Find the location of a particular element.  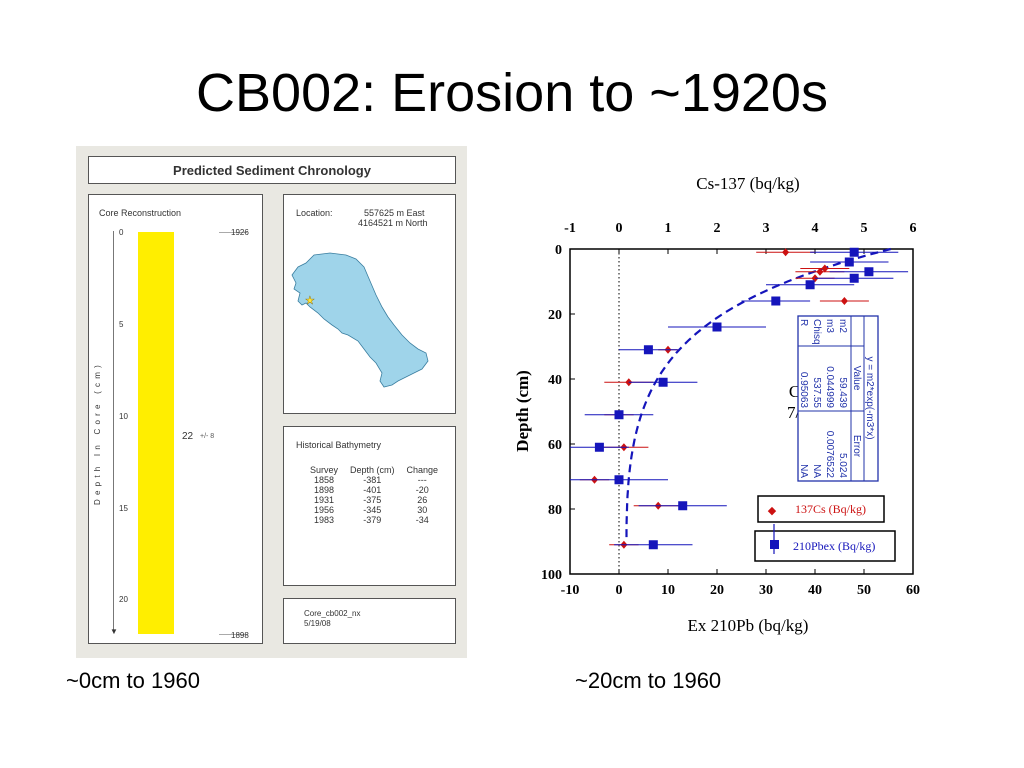

slide-title: CB002: Erosion to ~1920s is located at coordinates (512, 93).